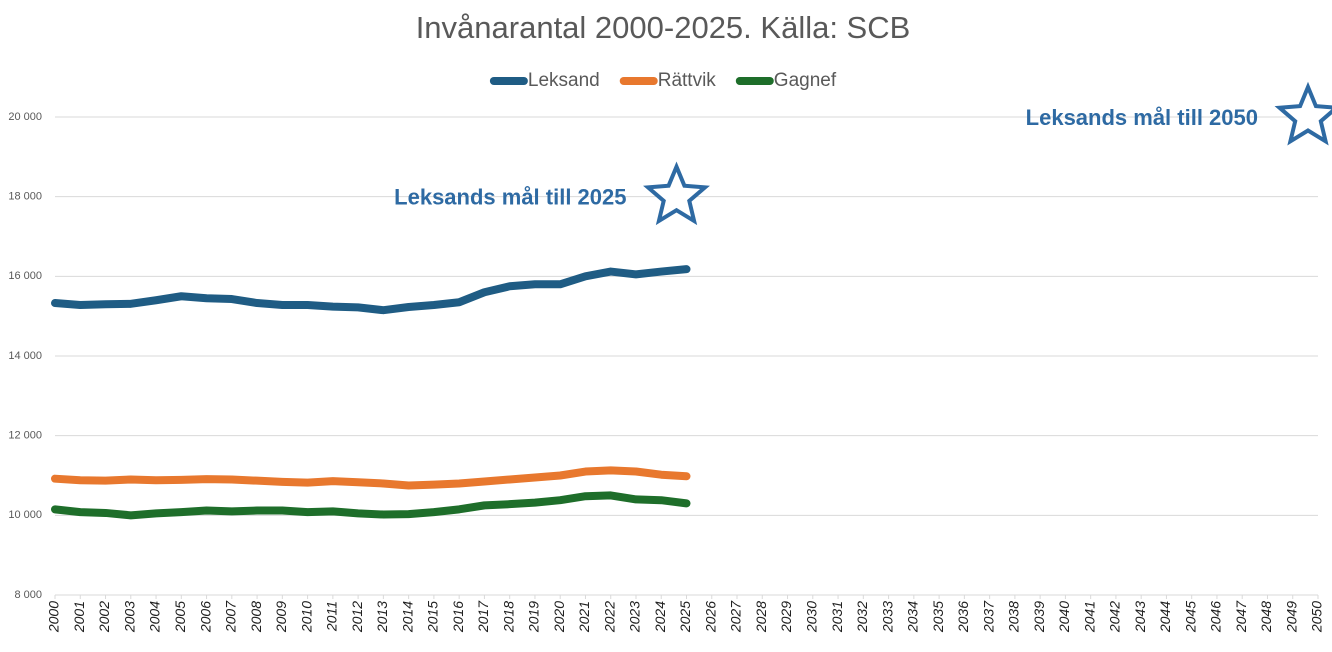 The width and height of the screenshot is (1332, 652). I want to click on x-tick-label: 2035, so click(938, 617).